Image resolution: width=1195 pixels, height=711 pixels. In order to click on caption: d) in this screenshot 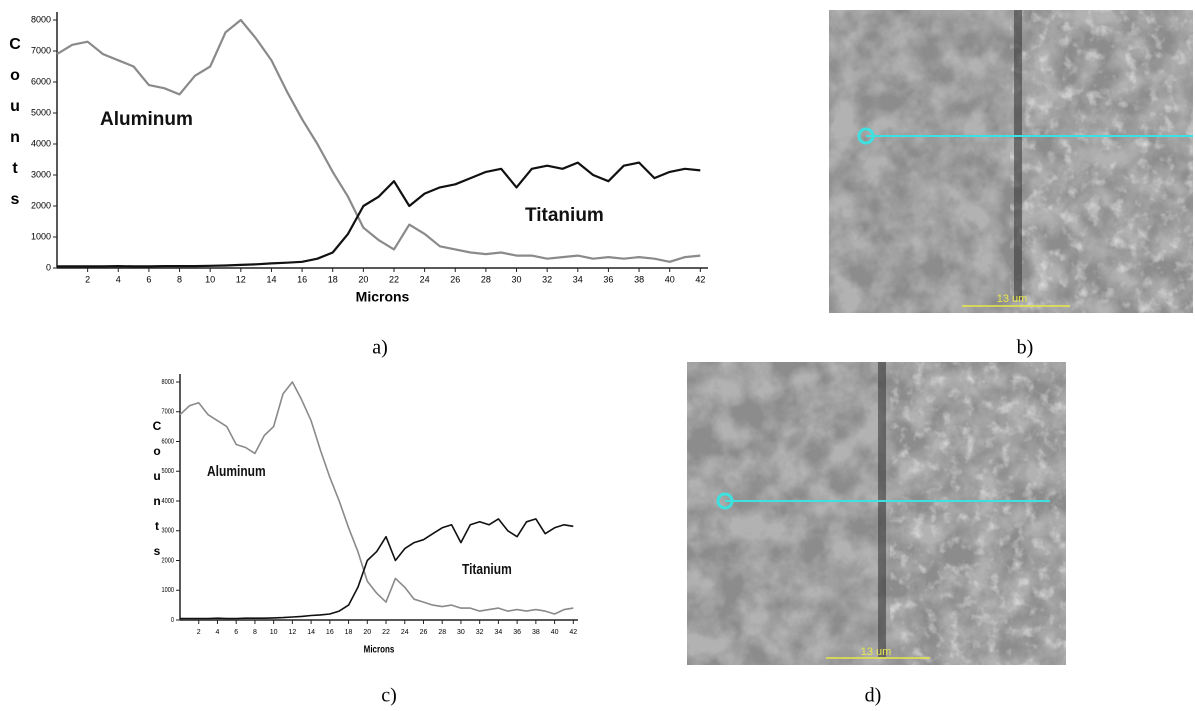, I will do `click(873, 696)`.